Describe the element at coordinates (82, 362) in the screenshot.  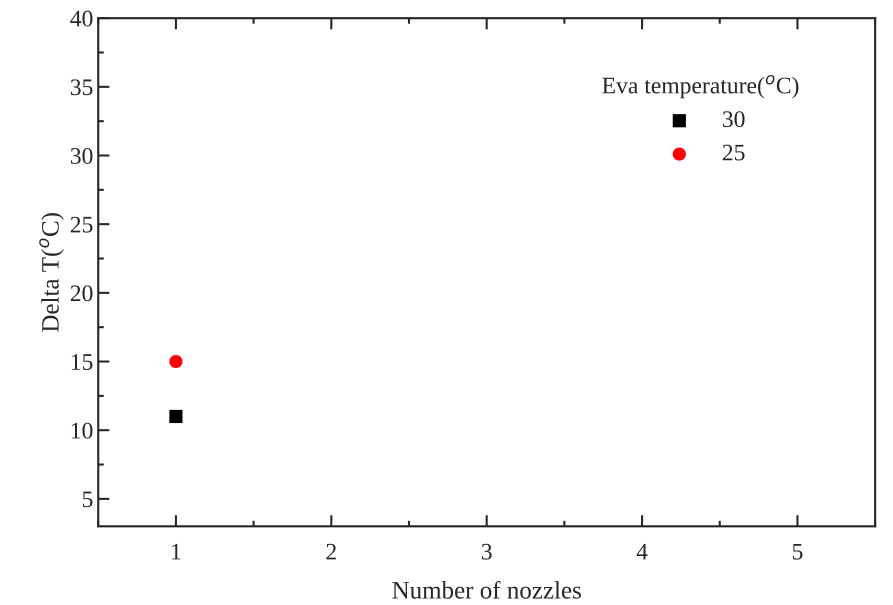
I see `y-tick-label: 15` at that location.